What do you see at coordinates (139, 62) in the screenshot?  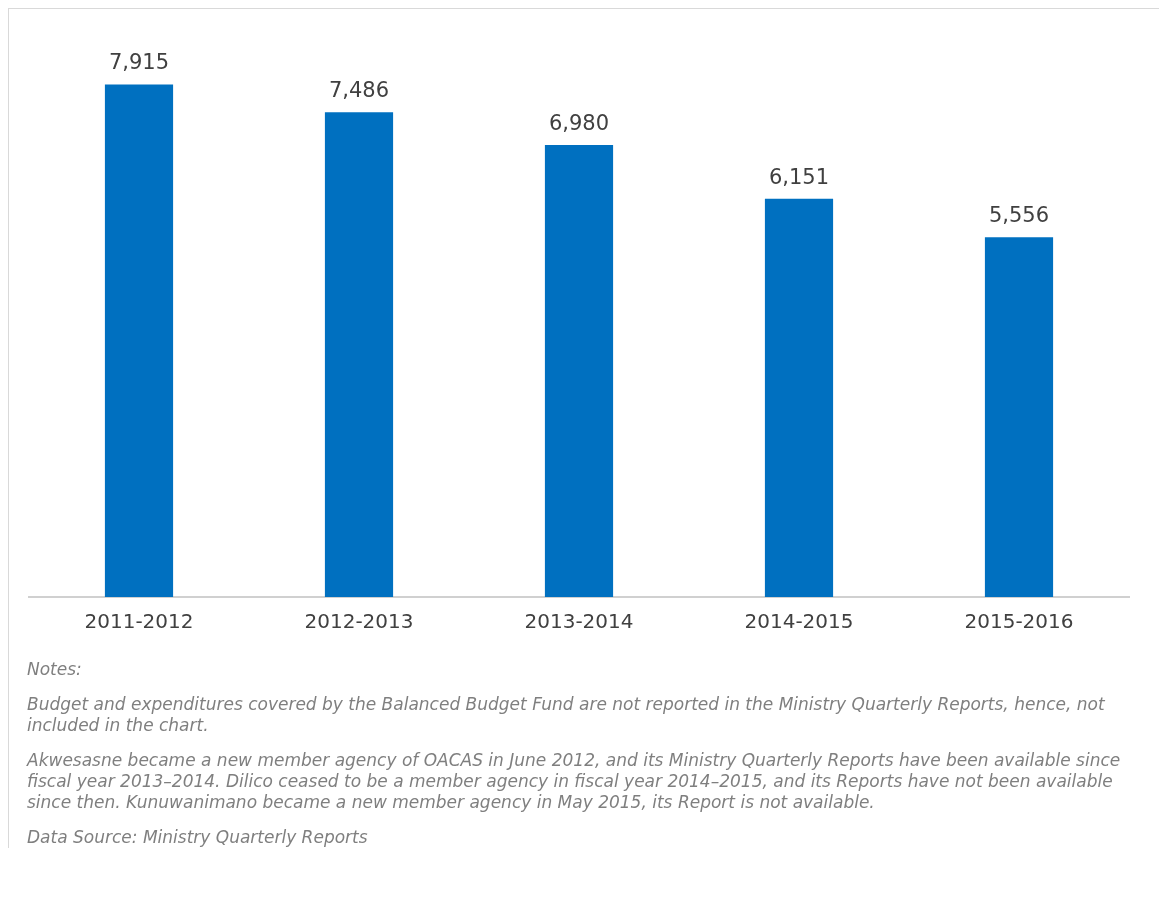 I see `data-label: 7,915` at bounding box center [139, 62].